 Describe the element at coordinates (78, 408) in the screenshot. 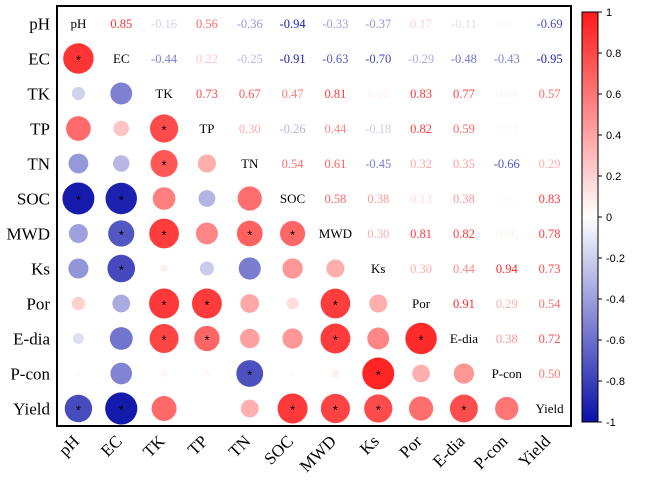

I see `circle-Yield-pH` at that location.